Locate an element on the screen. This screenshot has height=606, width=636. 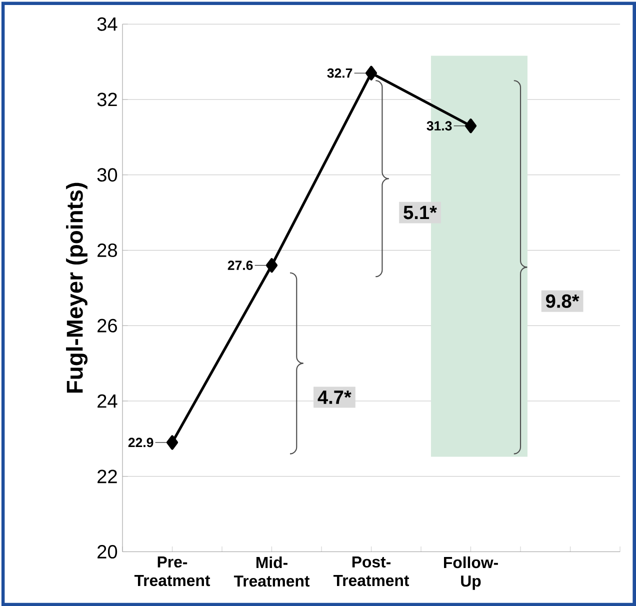
y-tick-label: 28 is located at coordinates (107, 250).